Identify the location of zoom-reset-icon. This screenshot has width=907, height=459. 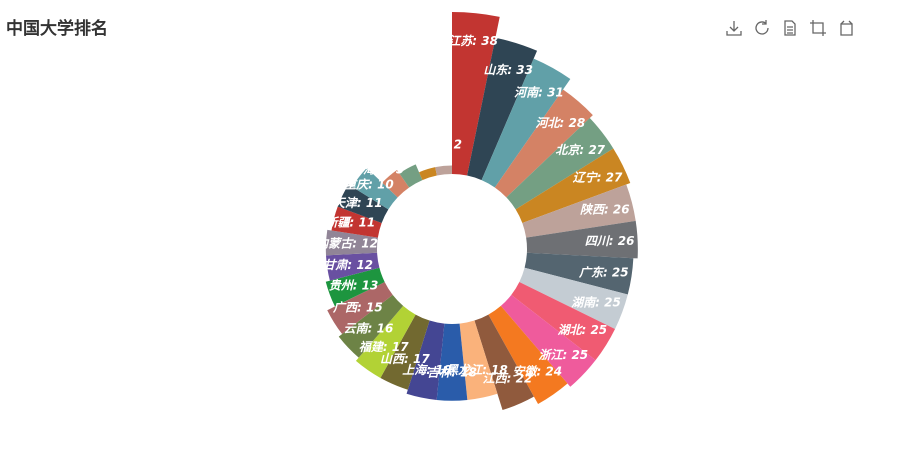
(846, 28).